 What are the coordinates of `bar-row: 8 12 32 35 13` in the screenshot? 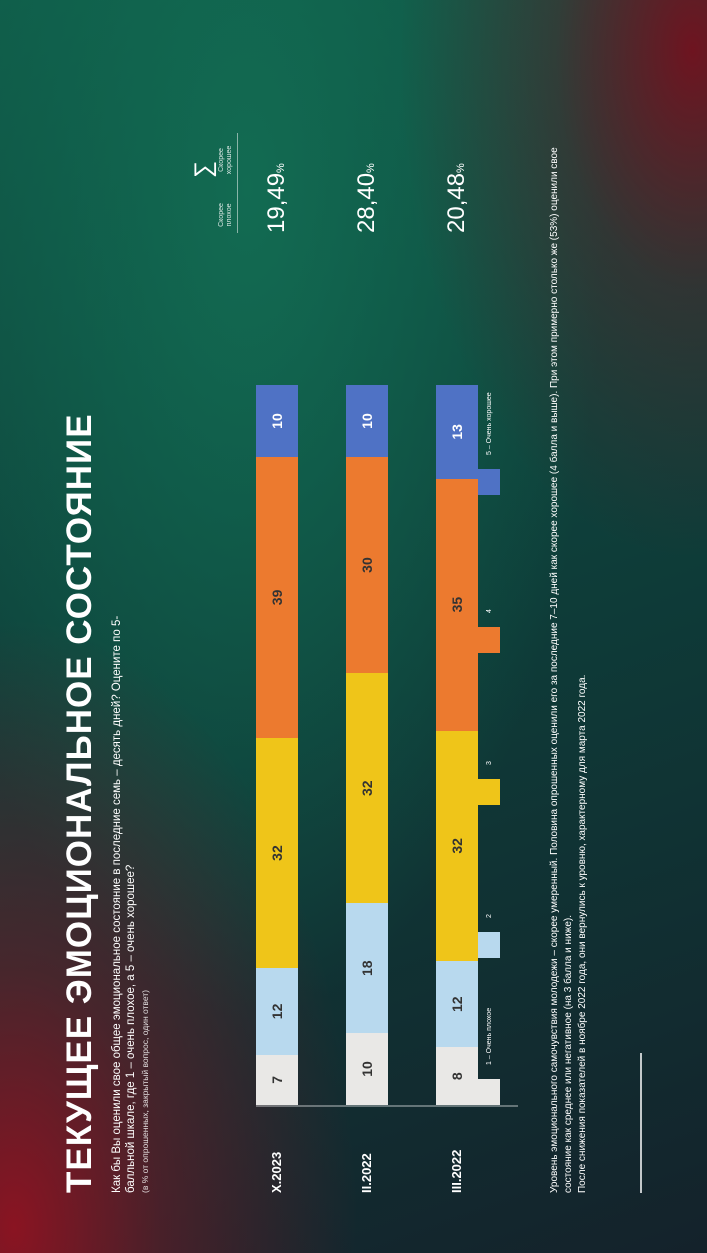 It's located at (457, 745).